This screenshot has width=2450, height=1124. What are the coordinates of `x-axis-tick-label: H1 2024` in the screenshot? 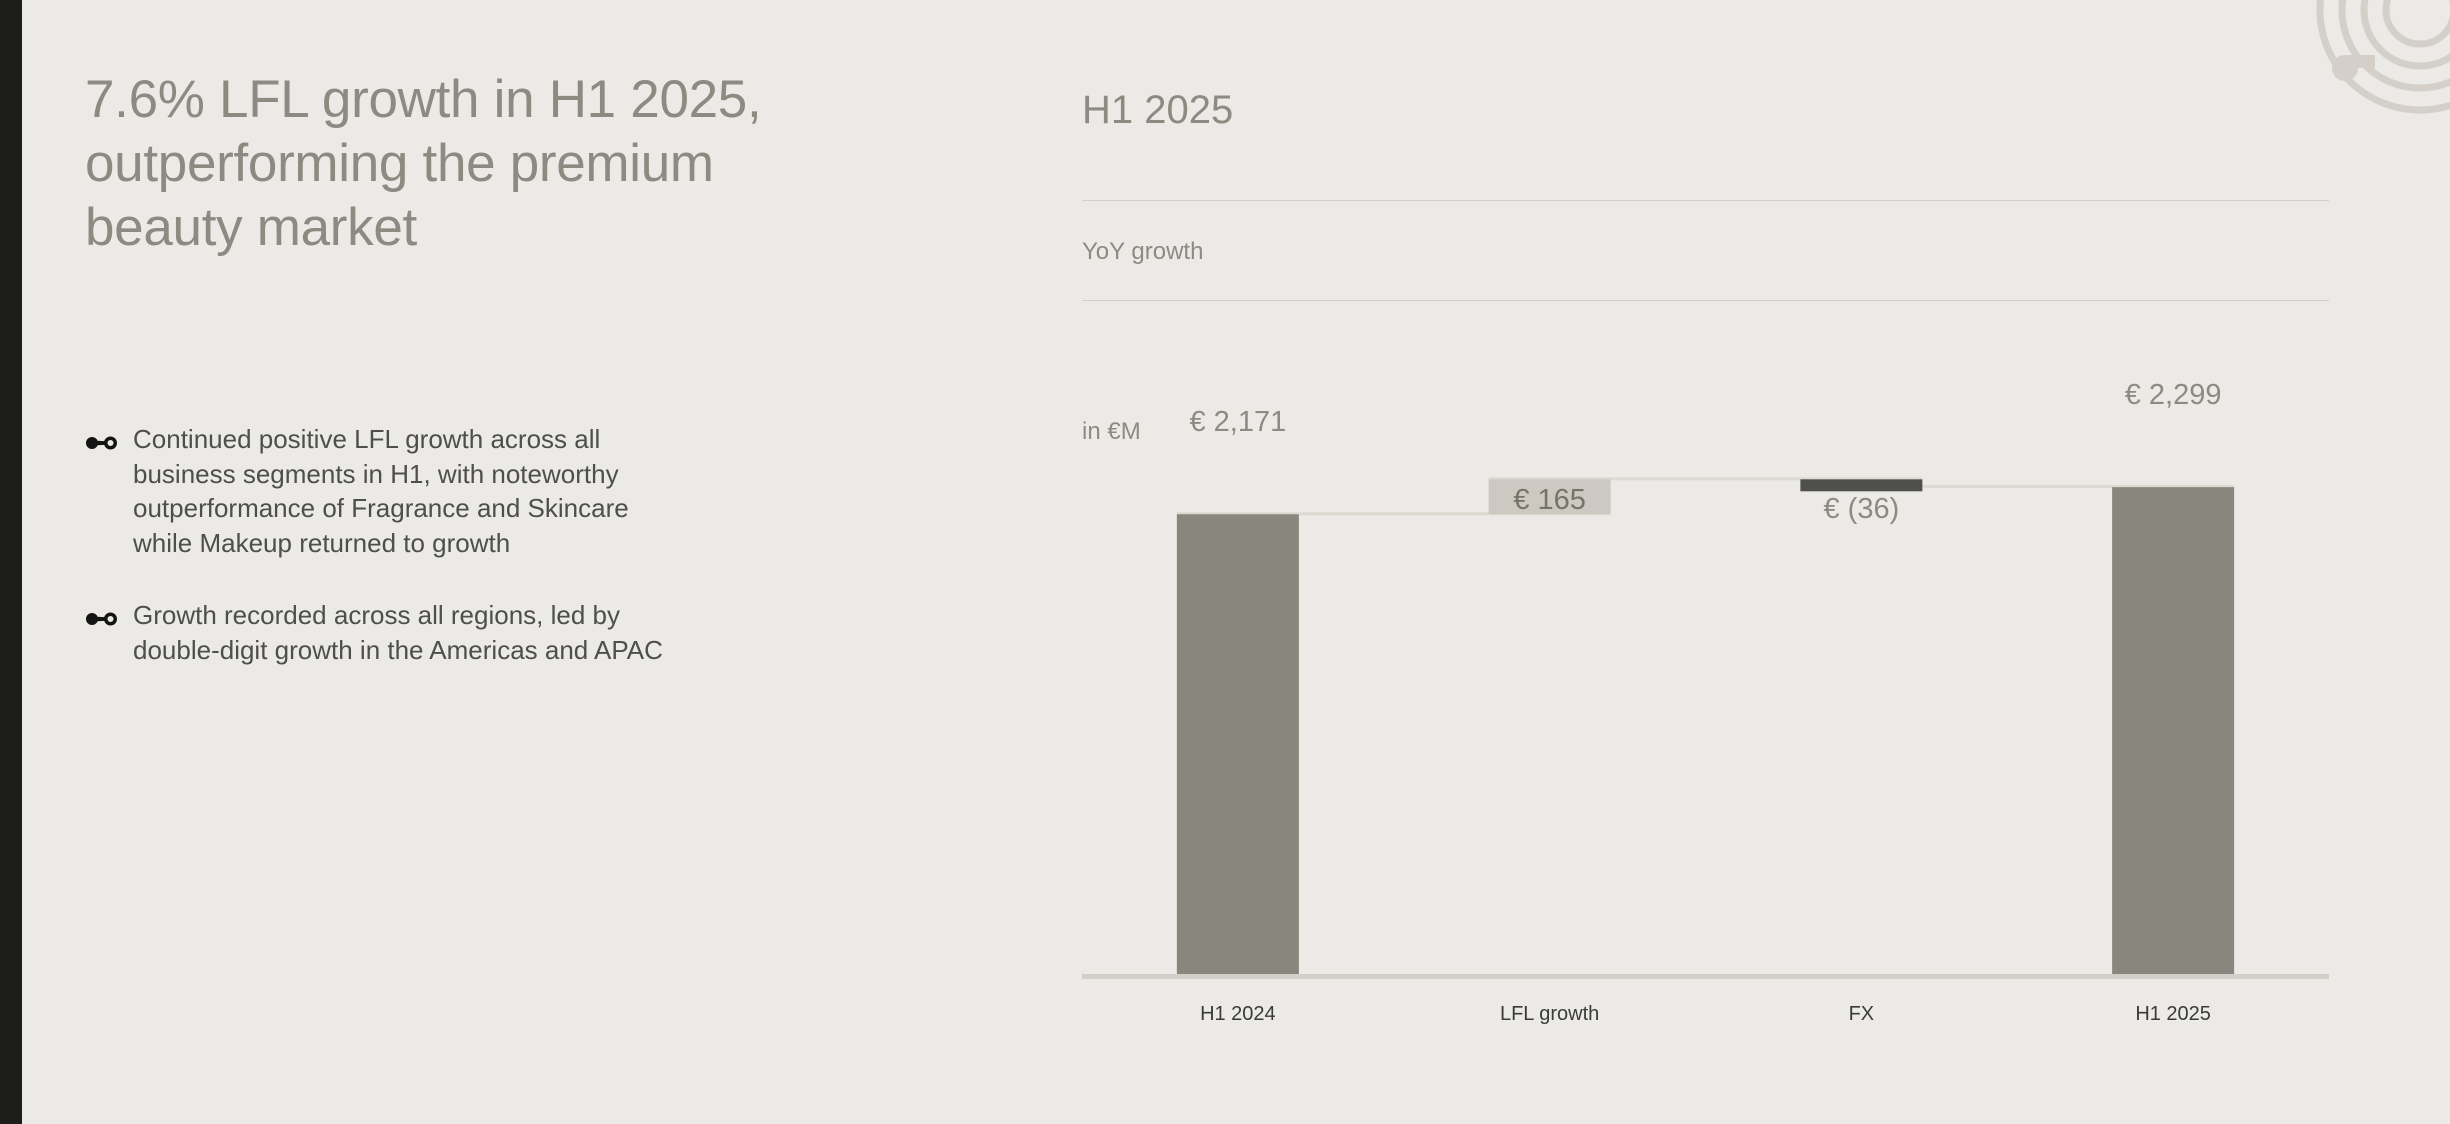 It's located at (1238, 1014).